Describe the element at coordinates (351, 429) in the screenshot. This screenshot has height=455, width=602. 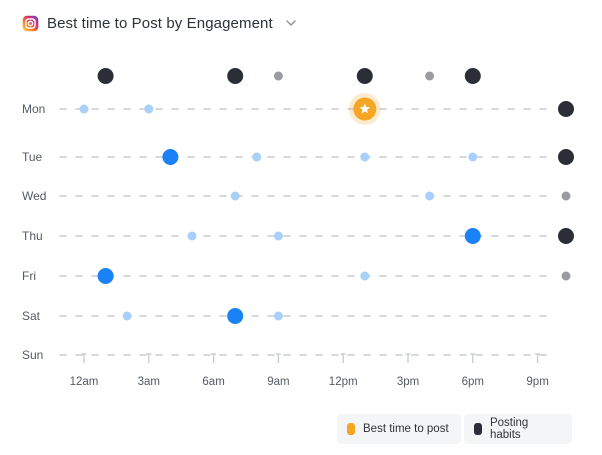
I see `best-time-swatch` at that location.